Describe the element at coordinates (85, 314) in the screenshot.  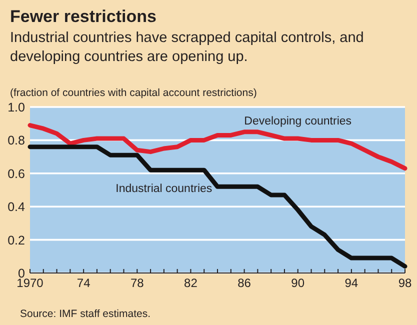
I see `source-note: Source: IMF staff estimates.` at that location.